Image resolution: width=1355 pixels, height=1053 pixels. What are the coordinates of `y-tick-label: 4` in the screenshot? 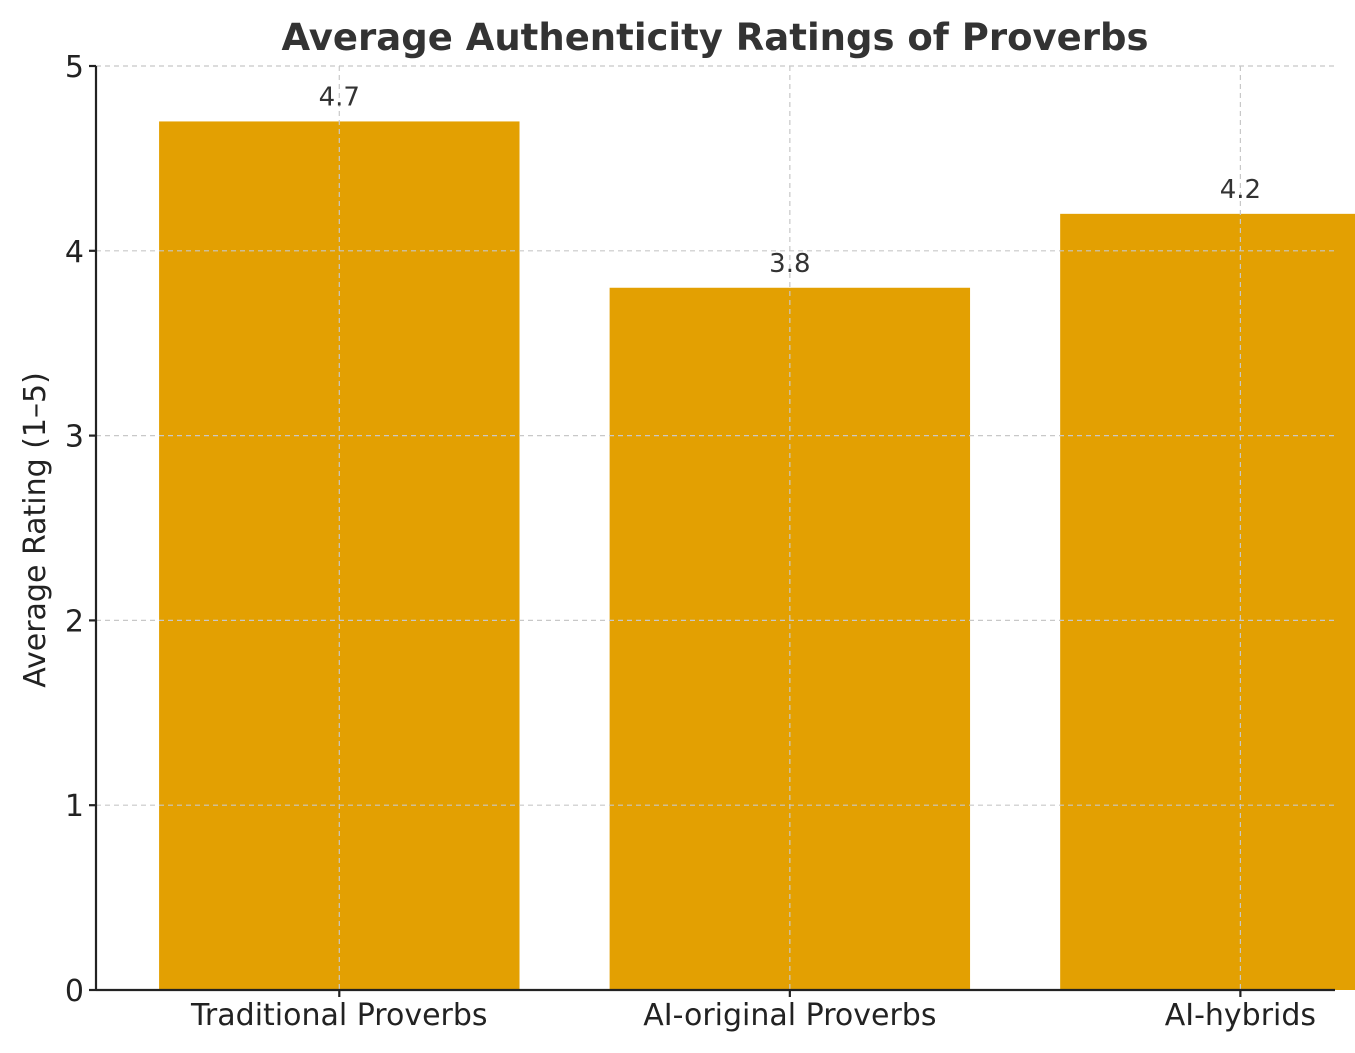 It's located at (74, 252).